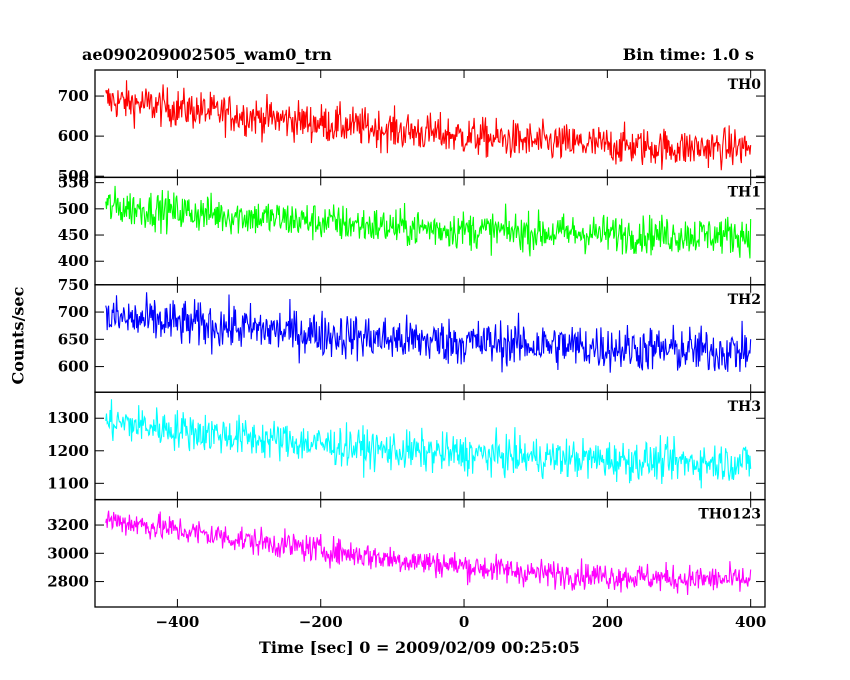 The height and width of the screenshot is (680, 850). Describe the element at coordinates (428, 125) in the screenshot. I see `series-line-th0` at that location.